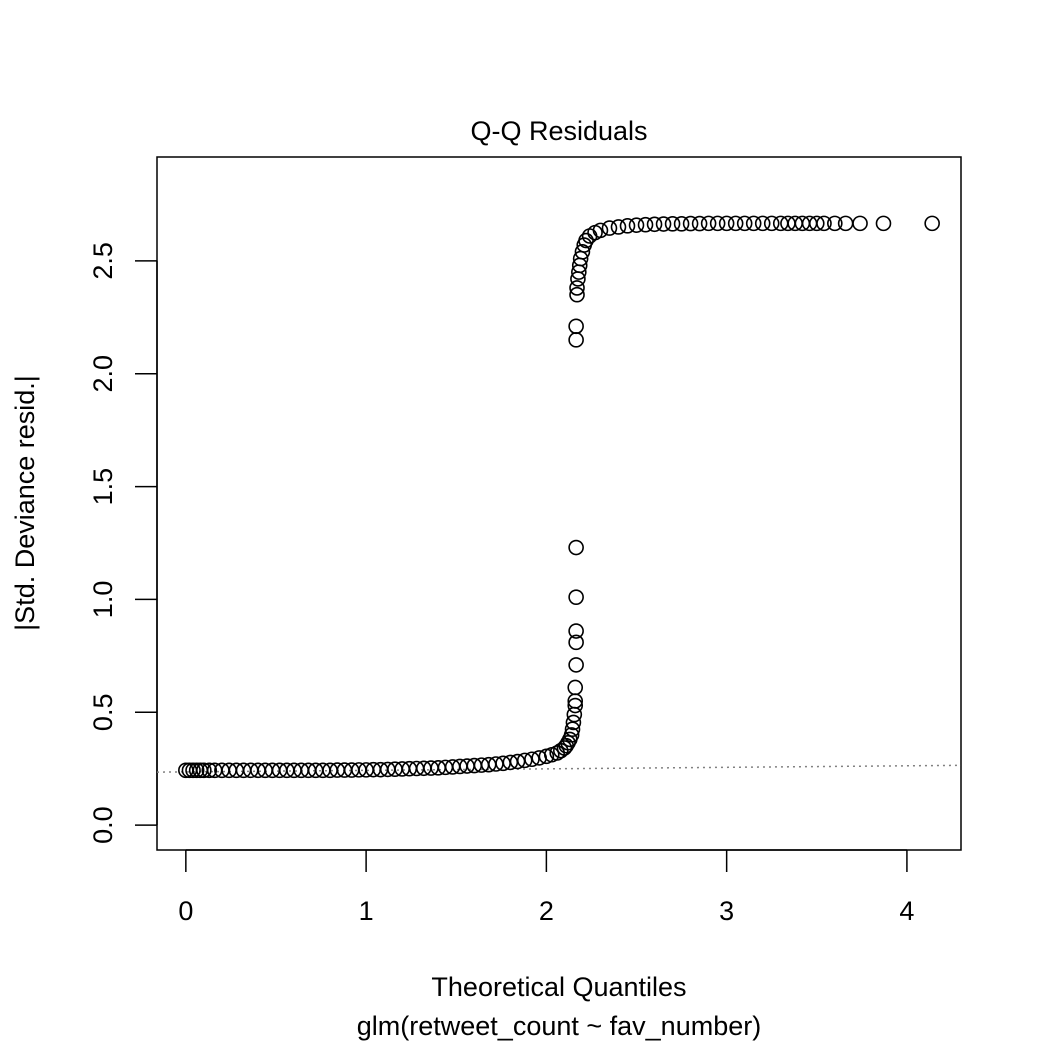 The height and width of the screenshot is (1046, 1042). What do you see at coordinates (546, 887) in the screenshot?
I see `x-axis: 0 1 2 3 4` at bounding box center [546, 887].